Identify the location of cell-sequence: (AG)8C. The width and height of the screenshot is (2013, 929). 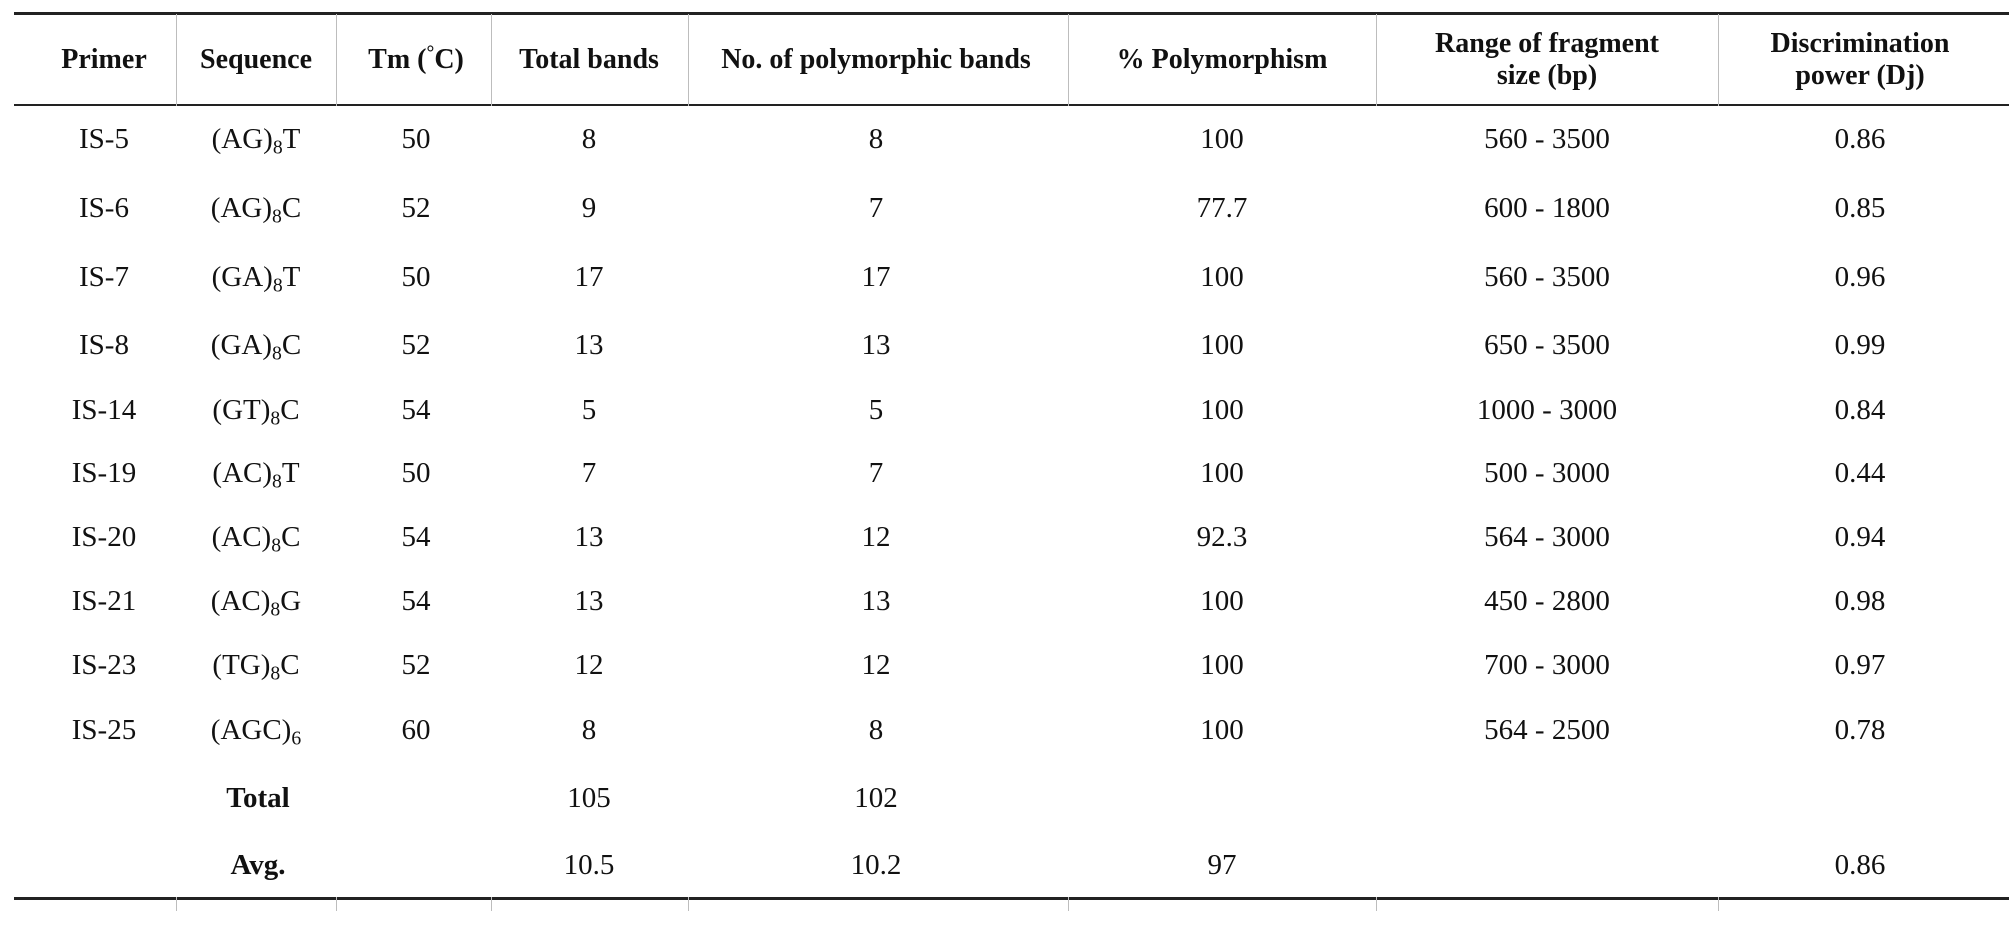
(256, 210).